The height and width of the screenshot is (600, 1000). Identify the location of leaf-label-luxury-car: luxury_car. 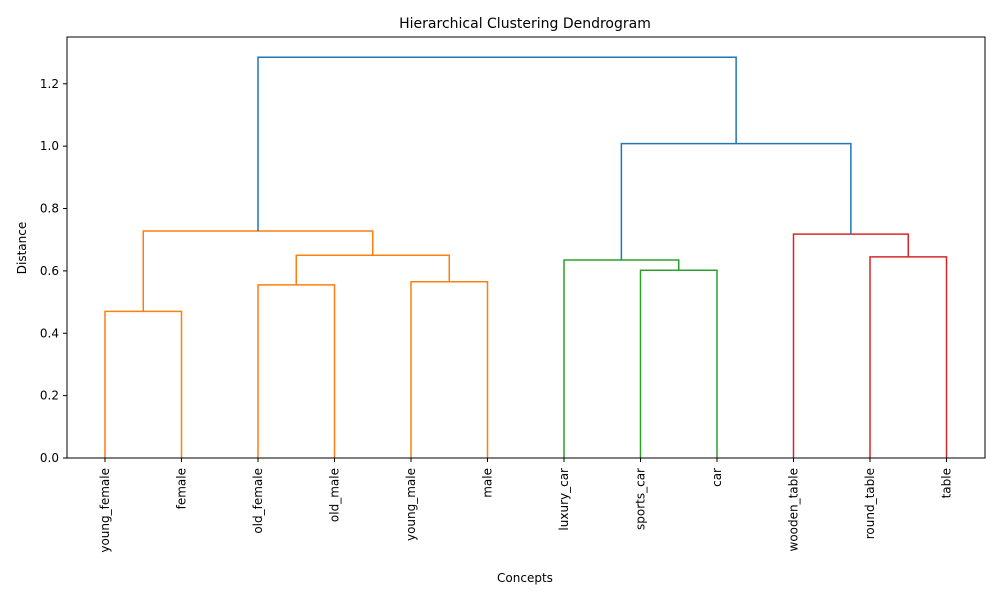
(564, 499).